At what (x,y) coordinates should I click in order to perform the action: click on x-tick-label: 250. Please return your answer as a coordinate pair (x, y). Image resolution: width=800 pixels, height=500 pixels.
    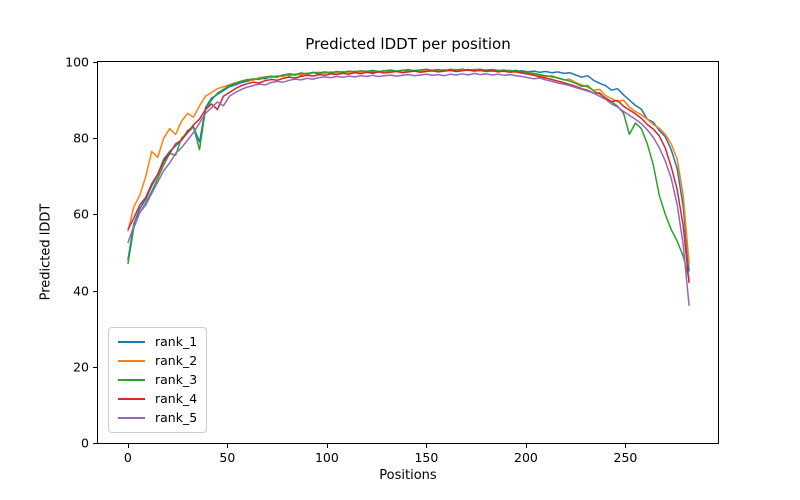
    Looking at the image, I should click on (625, 457).